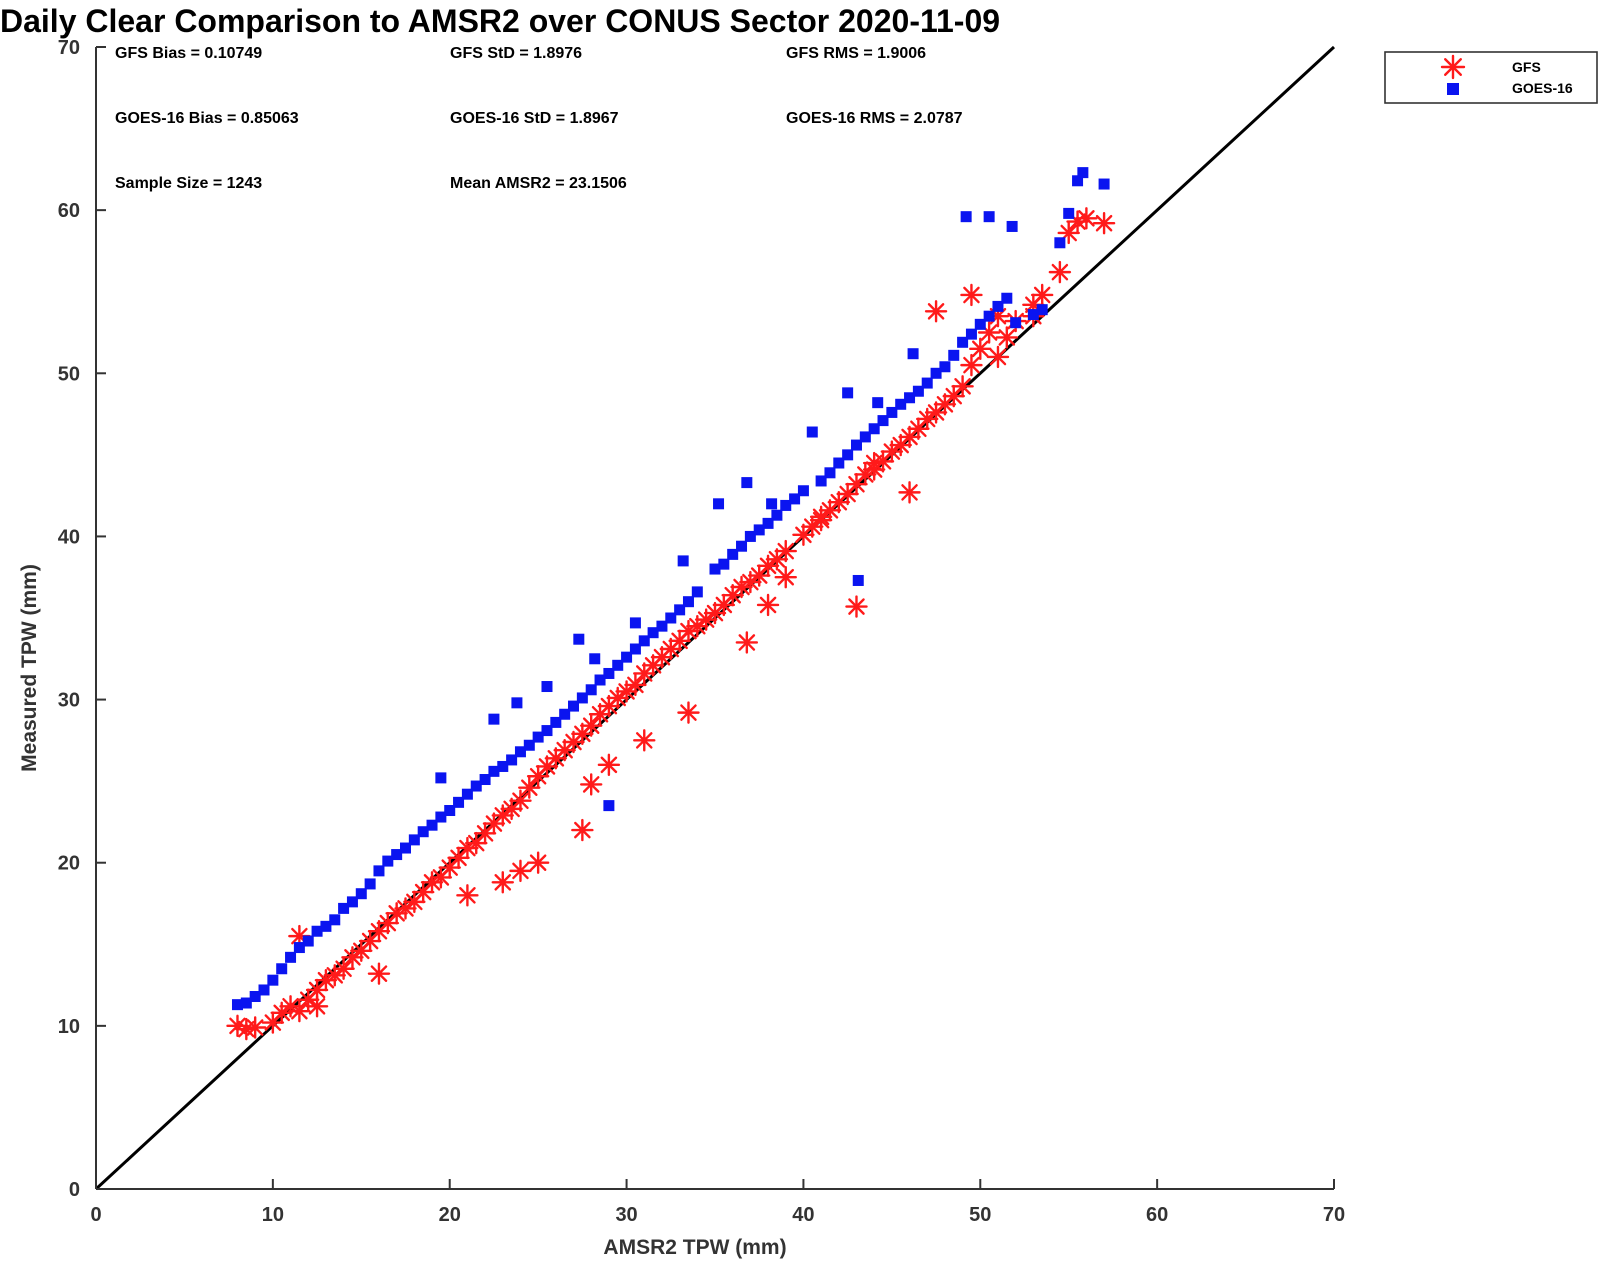 The height and width of the screenshot is (1264, 1600). Describe the element at coordinates (69, 864) in the screenshot. I see `y-tick-label: 20` at that location.